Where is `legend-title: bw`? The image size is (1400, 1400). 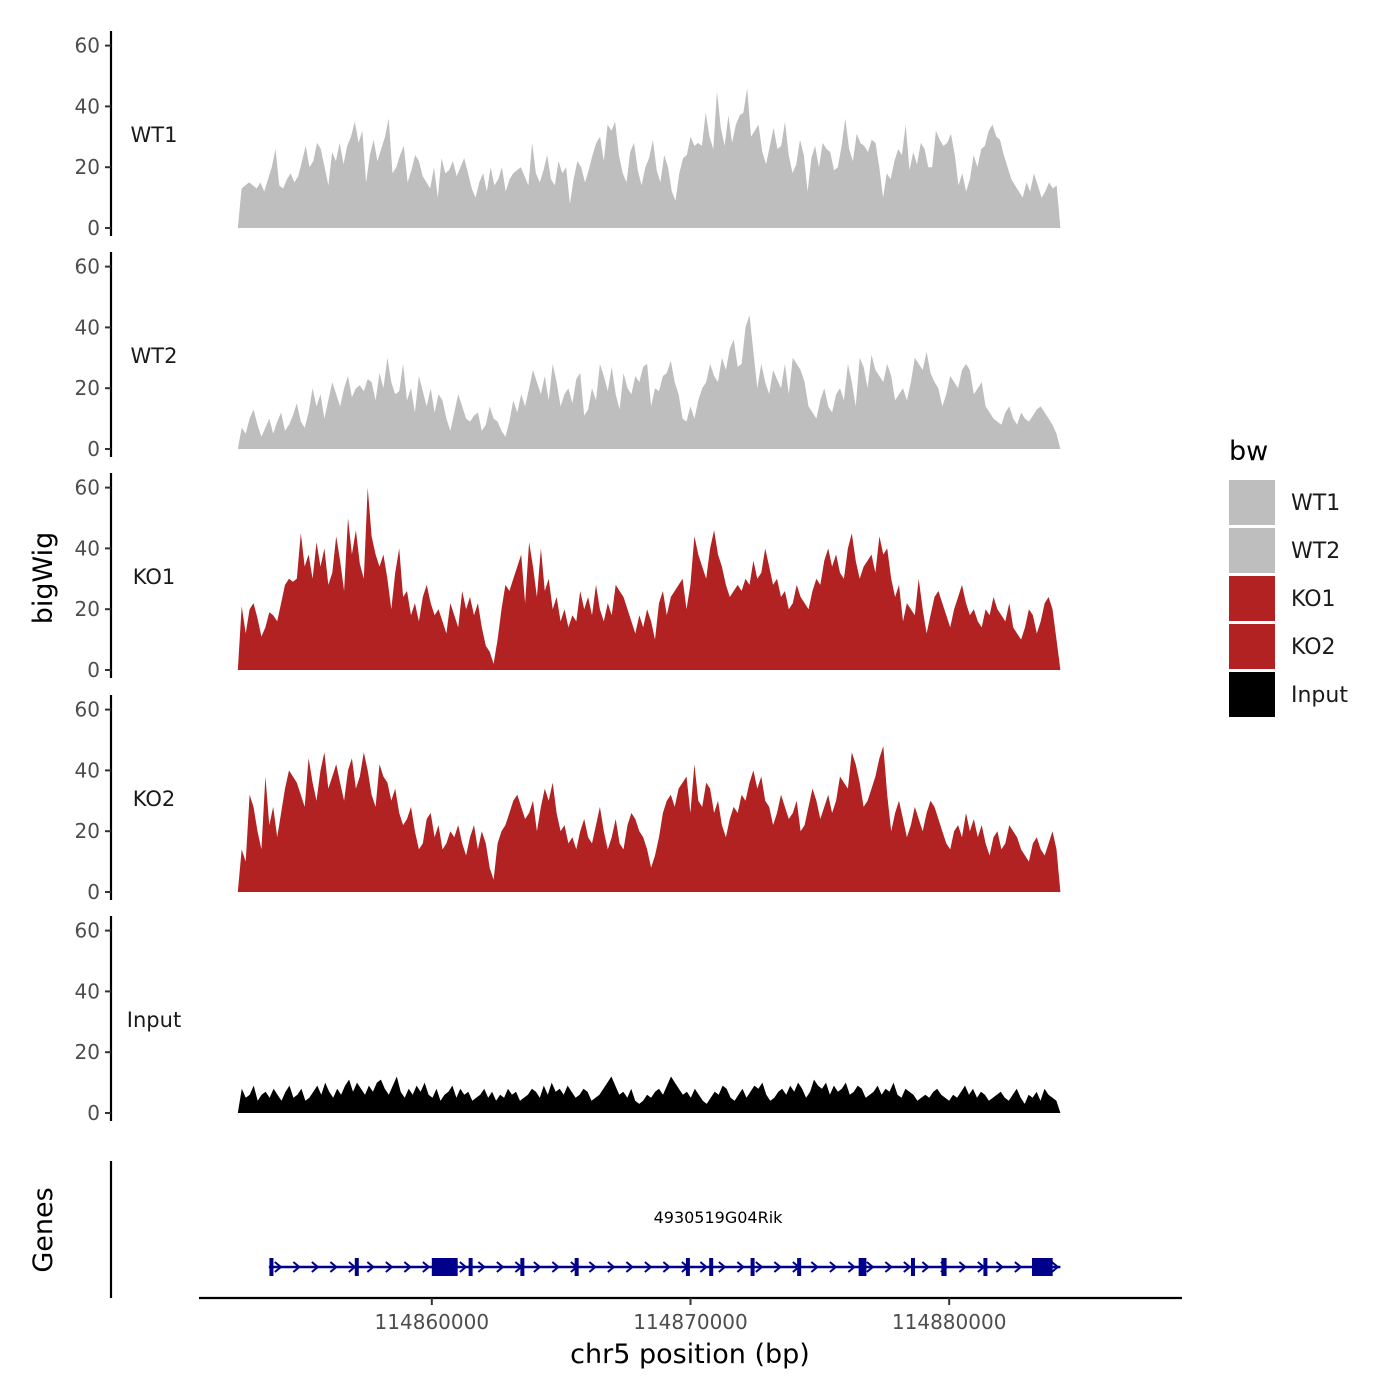
legend-title: bw is located at coordinates (1248, 451).